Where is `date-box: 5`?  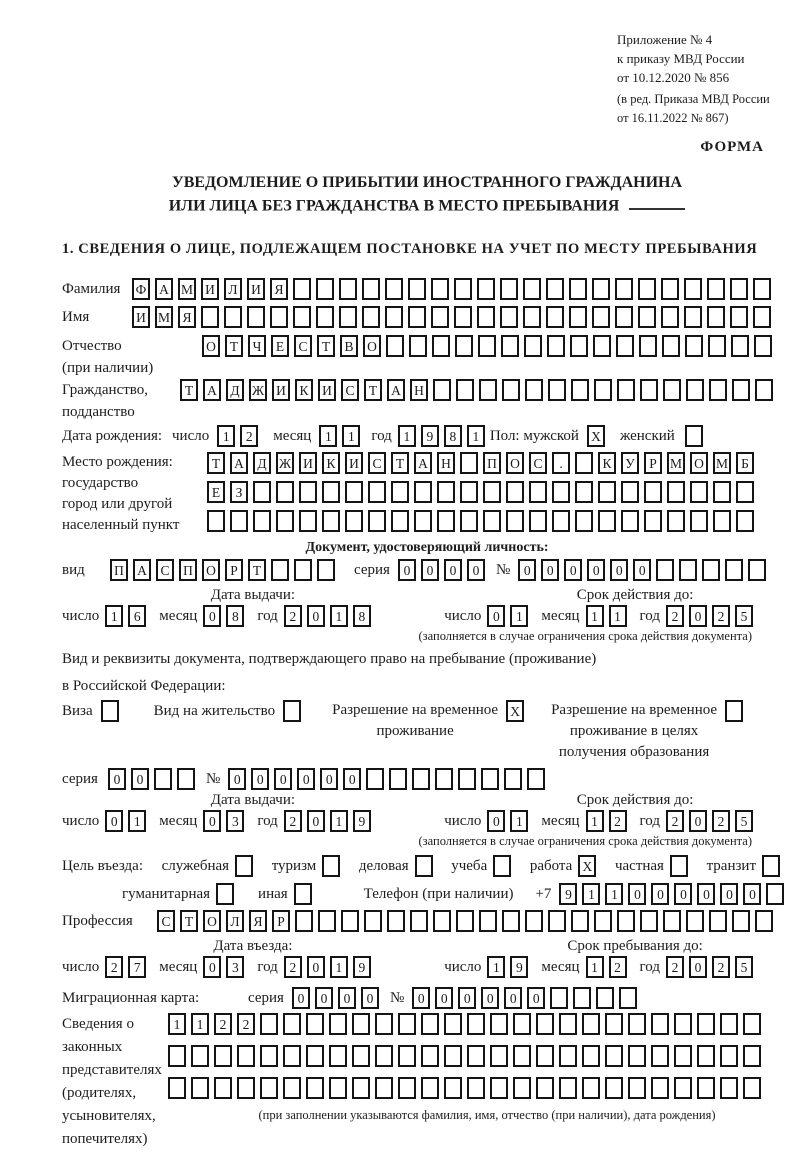
date-box: 5 is located at coordinates (744, 616).